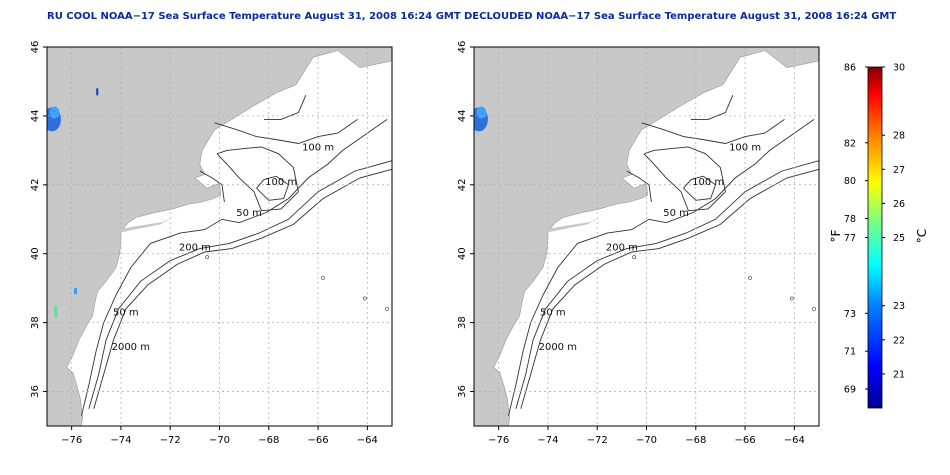  What do you see at coordinates (875, 237) in the screenshot?
I see `colorbar-gradient` at bounding box center [875, 237].